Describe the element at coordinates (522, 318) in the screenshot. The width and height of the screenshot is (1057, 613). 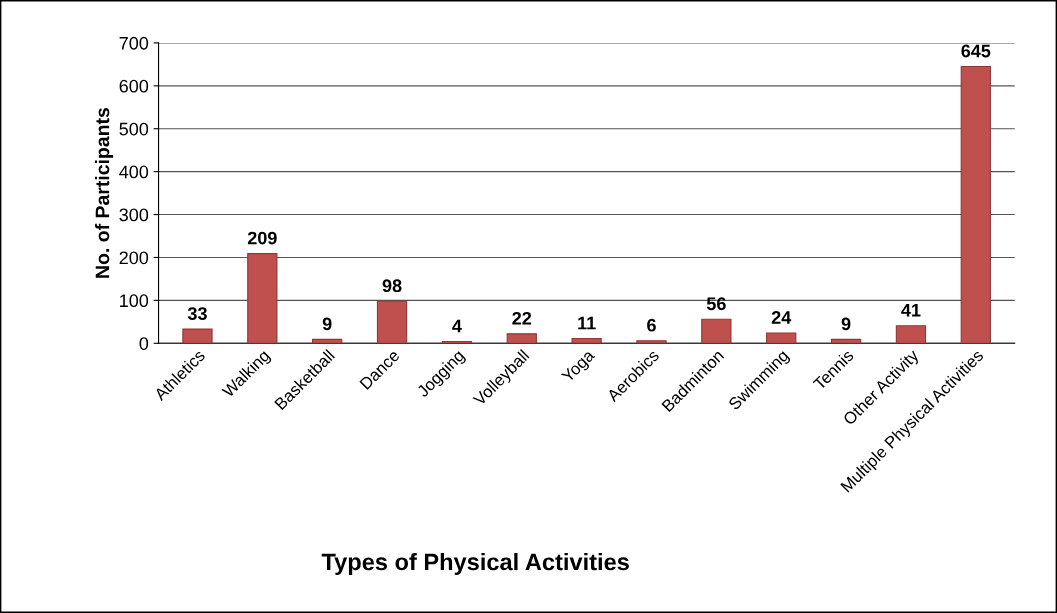
I see `data-label: 22` at that location.